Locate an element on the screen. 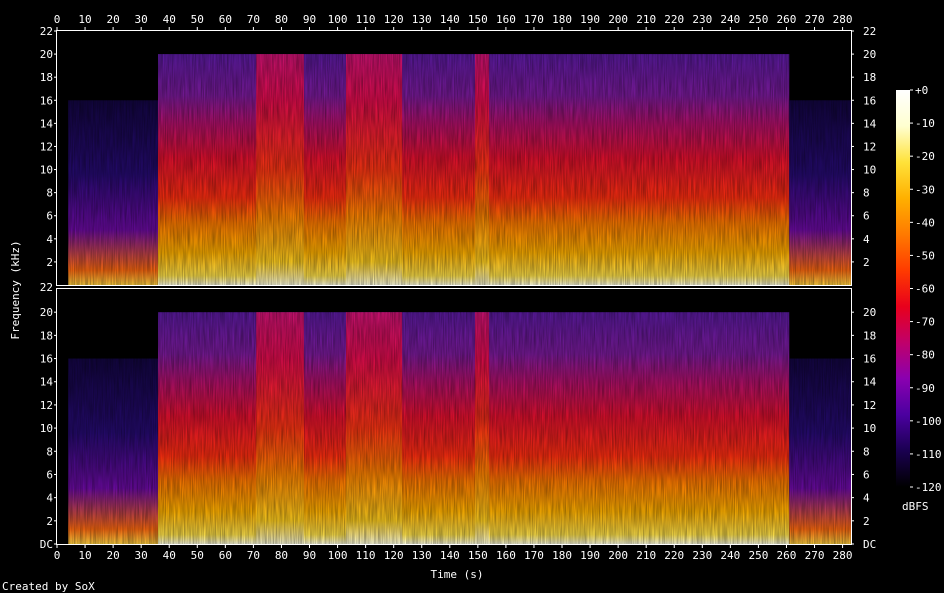 The width and height of the screenshot is (944, 593). x-tick-label-bottom: 10 is located at coordinates (84, 555).